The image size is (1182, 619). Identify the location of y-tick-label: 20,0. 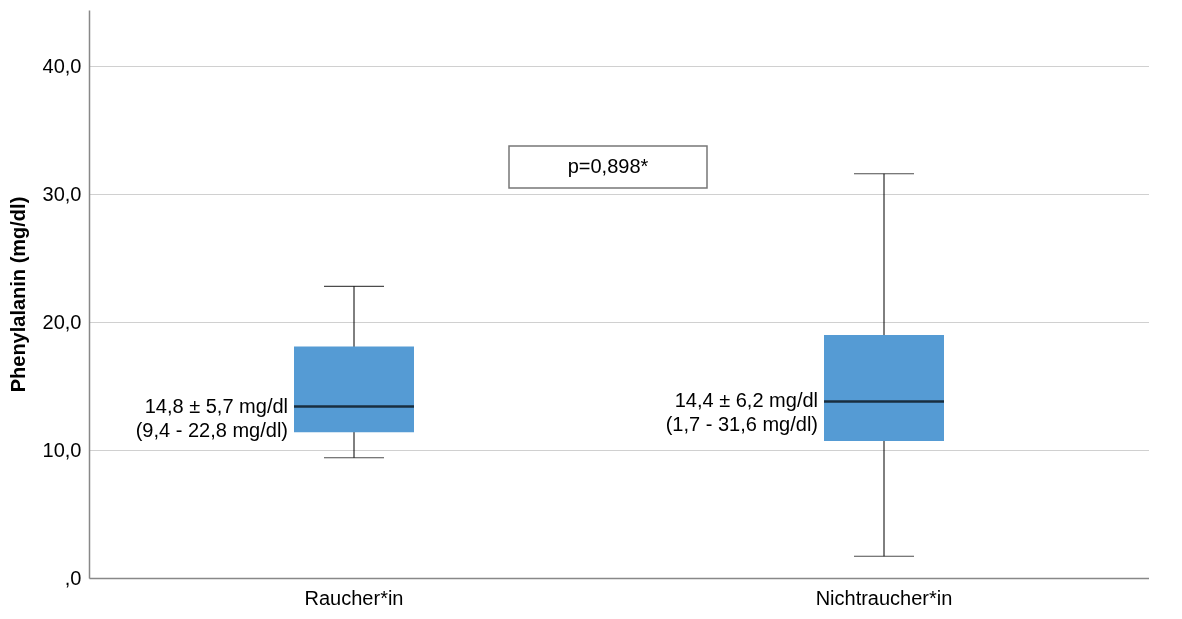
(62, 321).